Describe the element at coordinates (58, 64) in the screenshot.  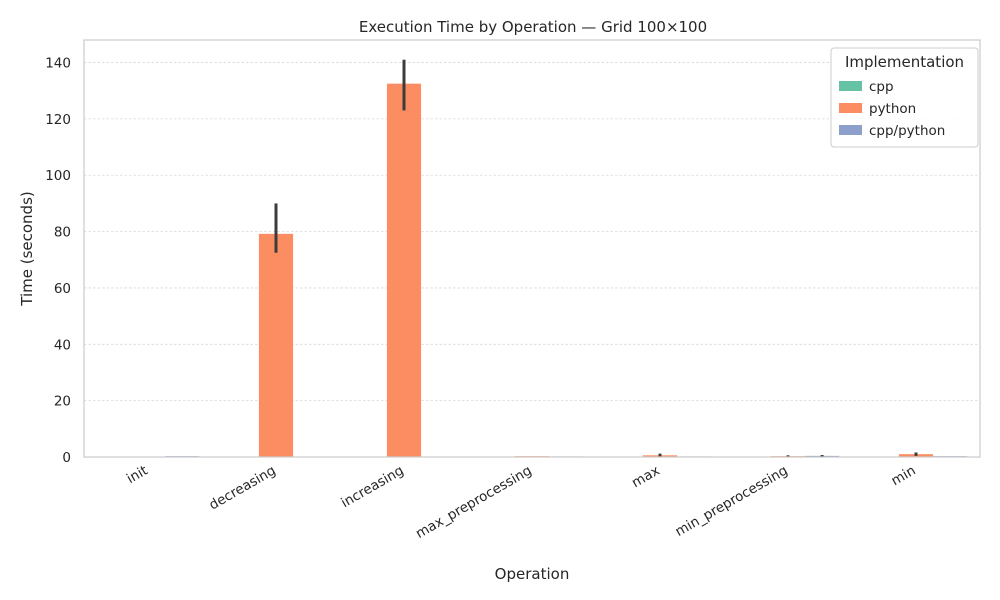
I see `y-tick-label: 140` at that location.